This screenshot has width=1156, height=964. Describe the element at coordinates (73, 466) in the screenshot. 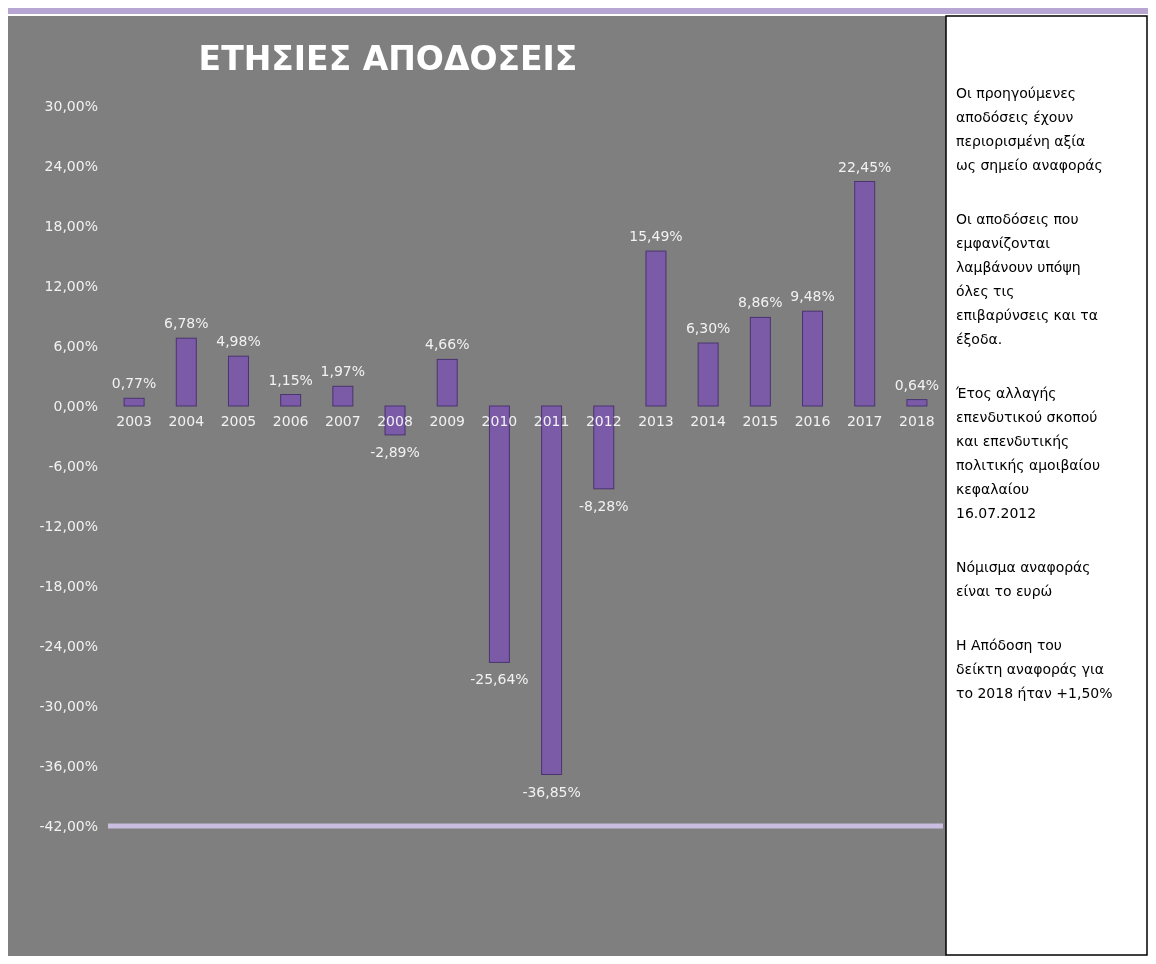

I see `y-tick-label: -6,00%` at that location.